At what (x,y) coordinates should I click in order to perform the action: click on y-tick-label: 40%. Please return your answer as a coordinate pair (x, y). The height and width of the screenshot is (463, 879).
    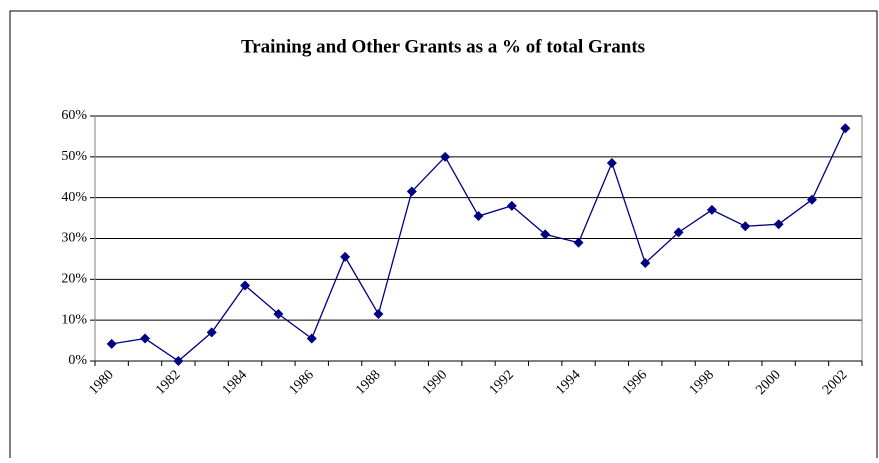
    Looking at the image, I should click on (74, 197).